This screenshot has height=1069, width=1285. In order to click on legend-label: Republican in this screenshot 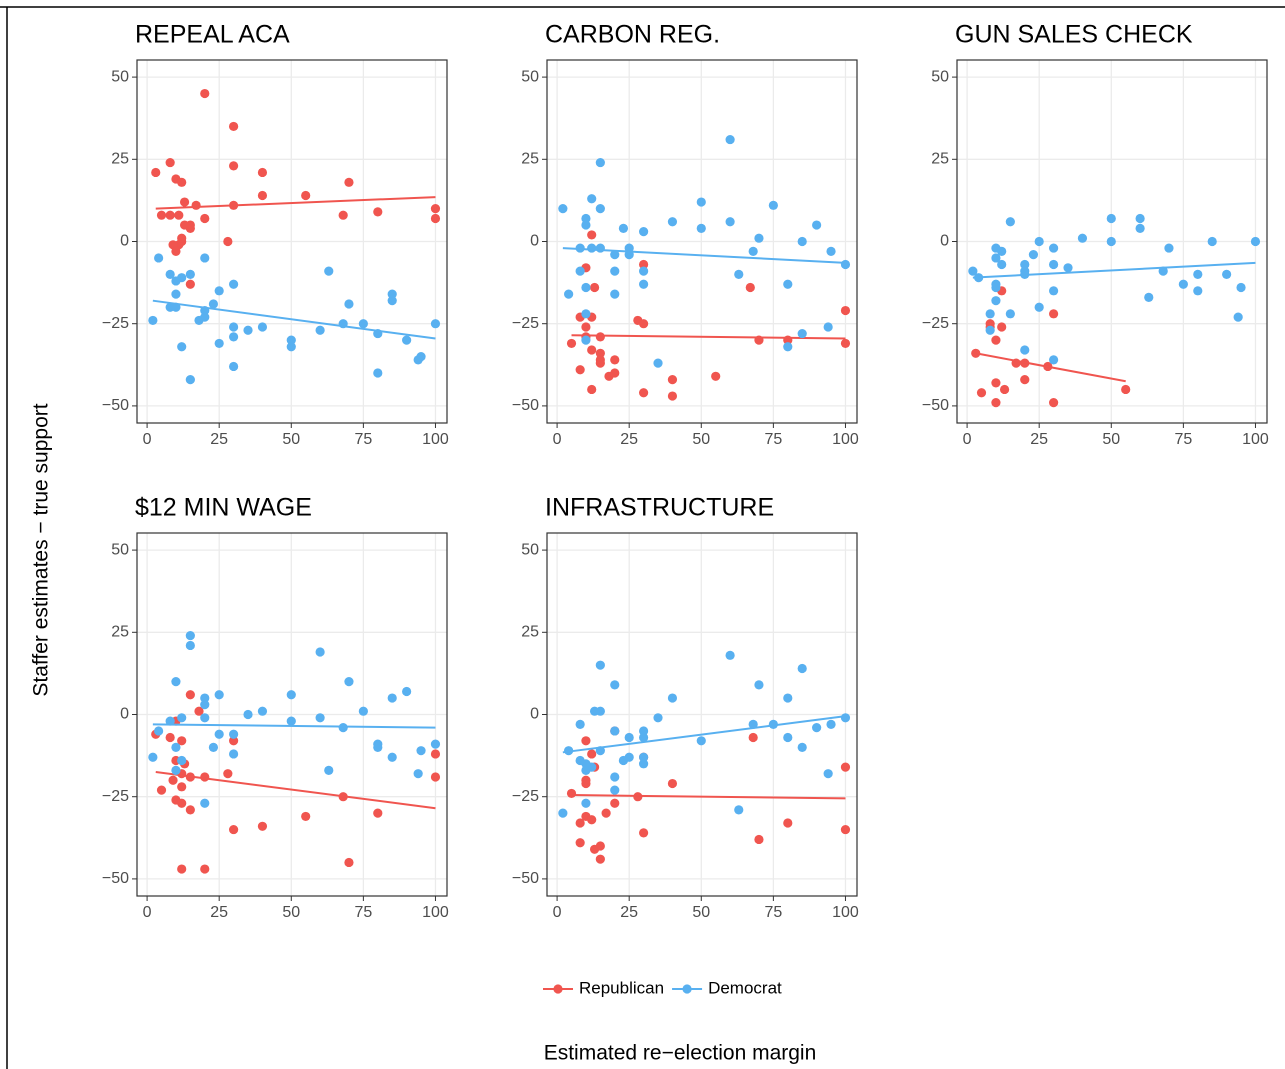, I will do `click(621, 987)`.